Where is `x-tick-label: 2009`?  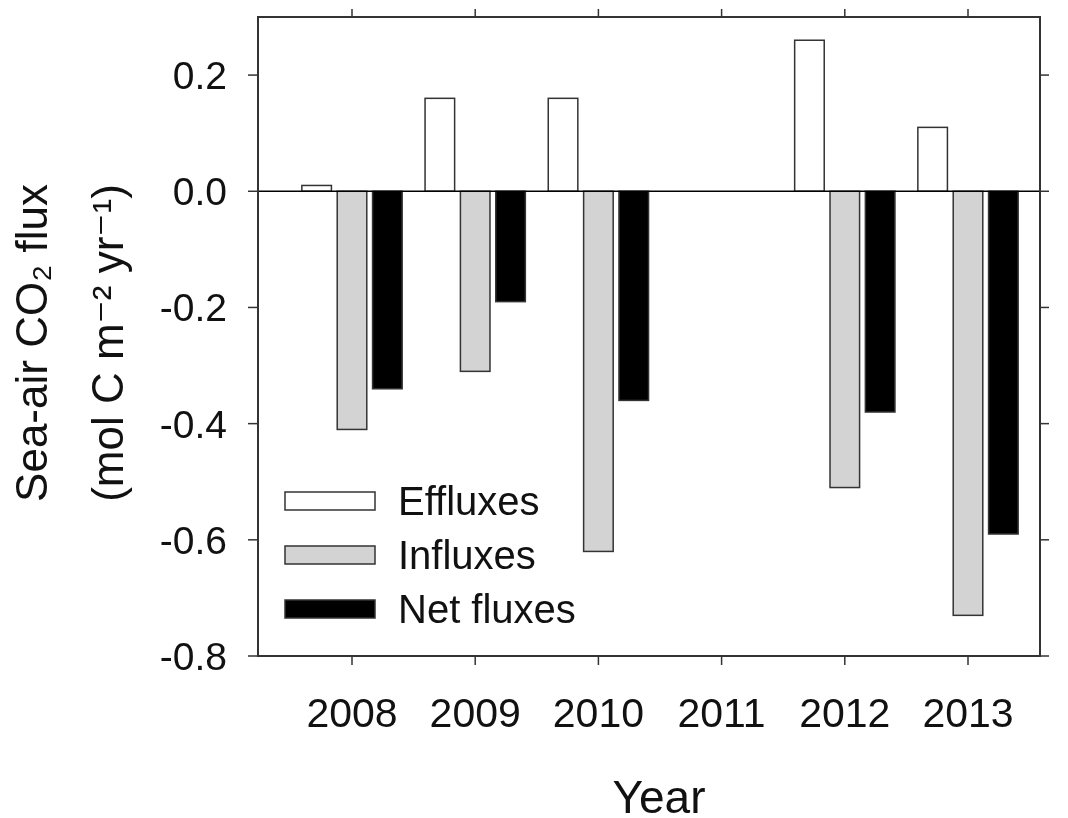 x-tick-label: 2009 is located at coordinates (475, 713).